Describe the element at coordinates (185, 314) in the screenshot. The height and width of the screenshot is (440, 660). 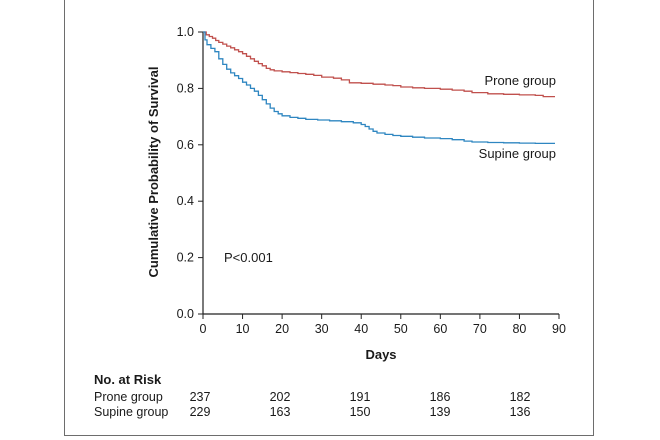
I see `y-tick-label: 0.0` at that location.